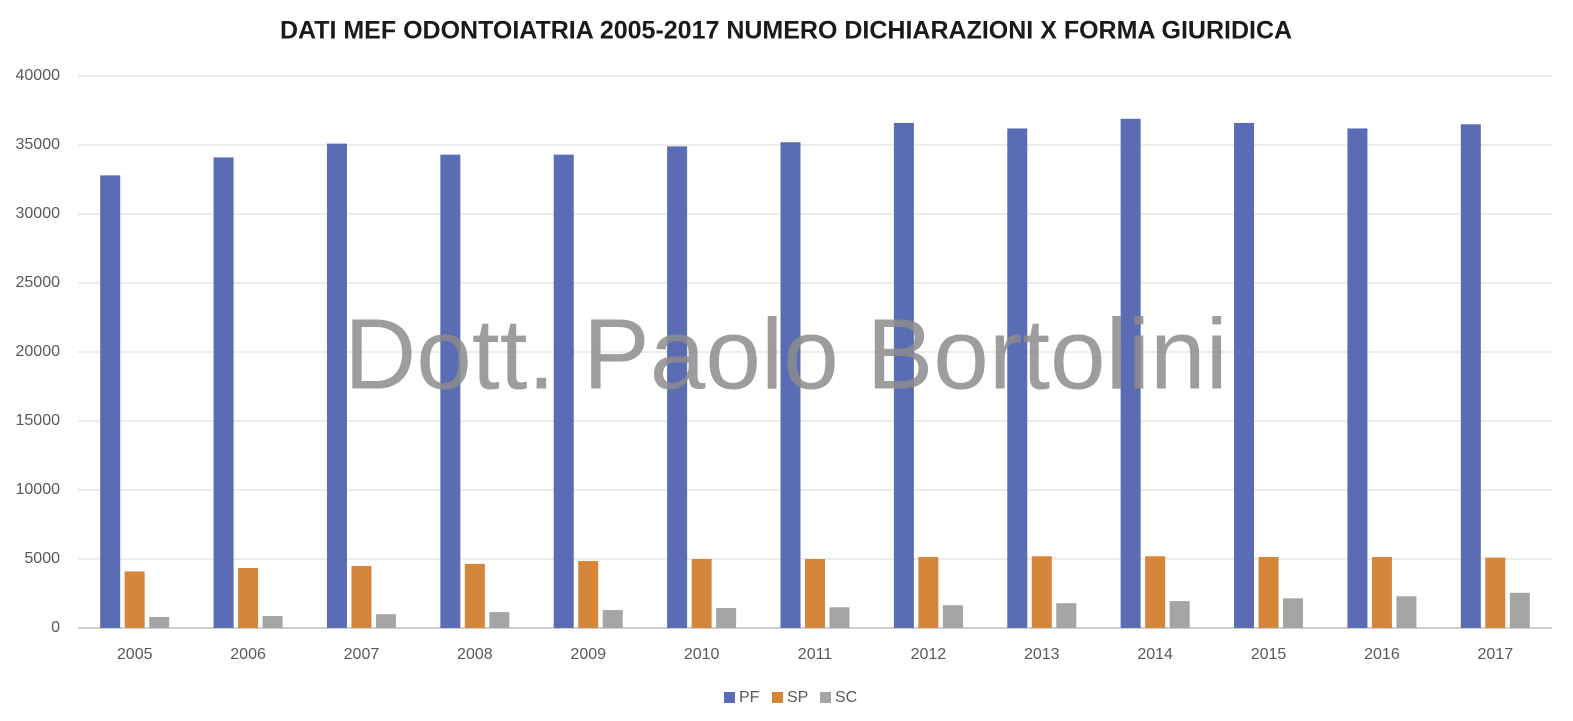 This screenshot has height=721, width=1573. What do you see at coordinates (38, 144) in the screenshot?
I see `y-tick-label: 35000` at bounding box center [38, 144].